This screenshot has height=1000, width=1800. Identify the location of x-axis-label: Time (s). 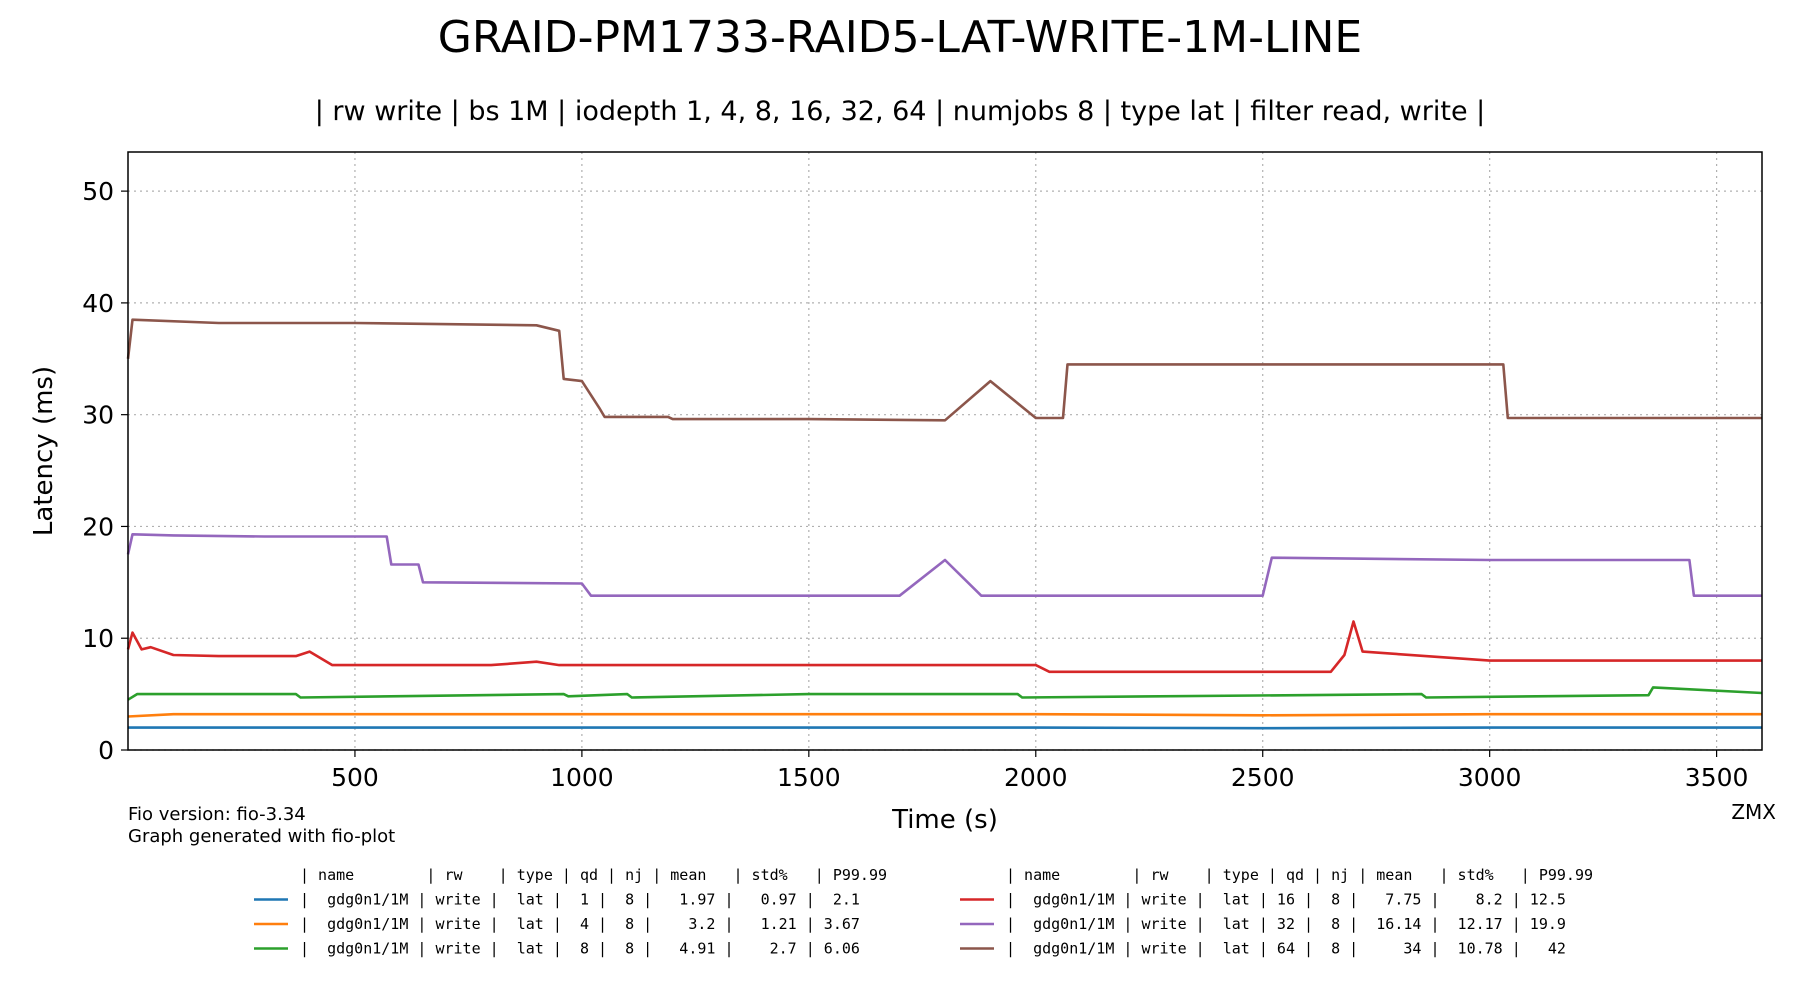
(944, 820).